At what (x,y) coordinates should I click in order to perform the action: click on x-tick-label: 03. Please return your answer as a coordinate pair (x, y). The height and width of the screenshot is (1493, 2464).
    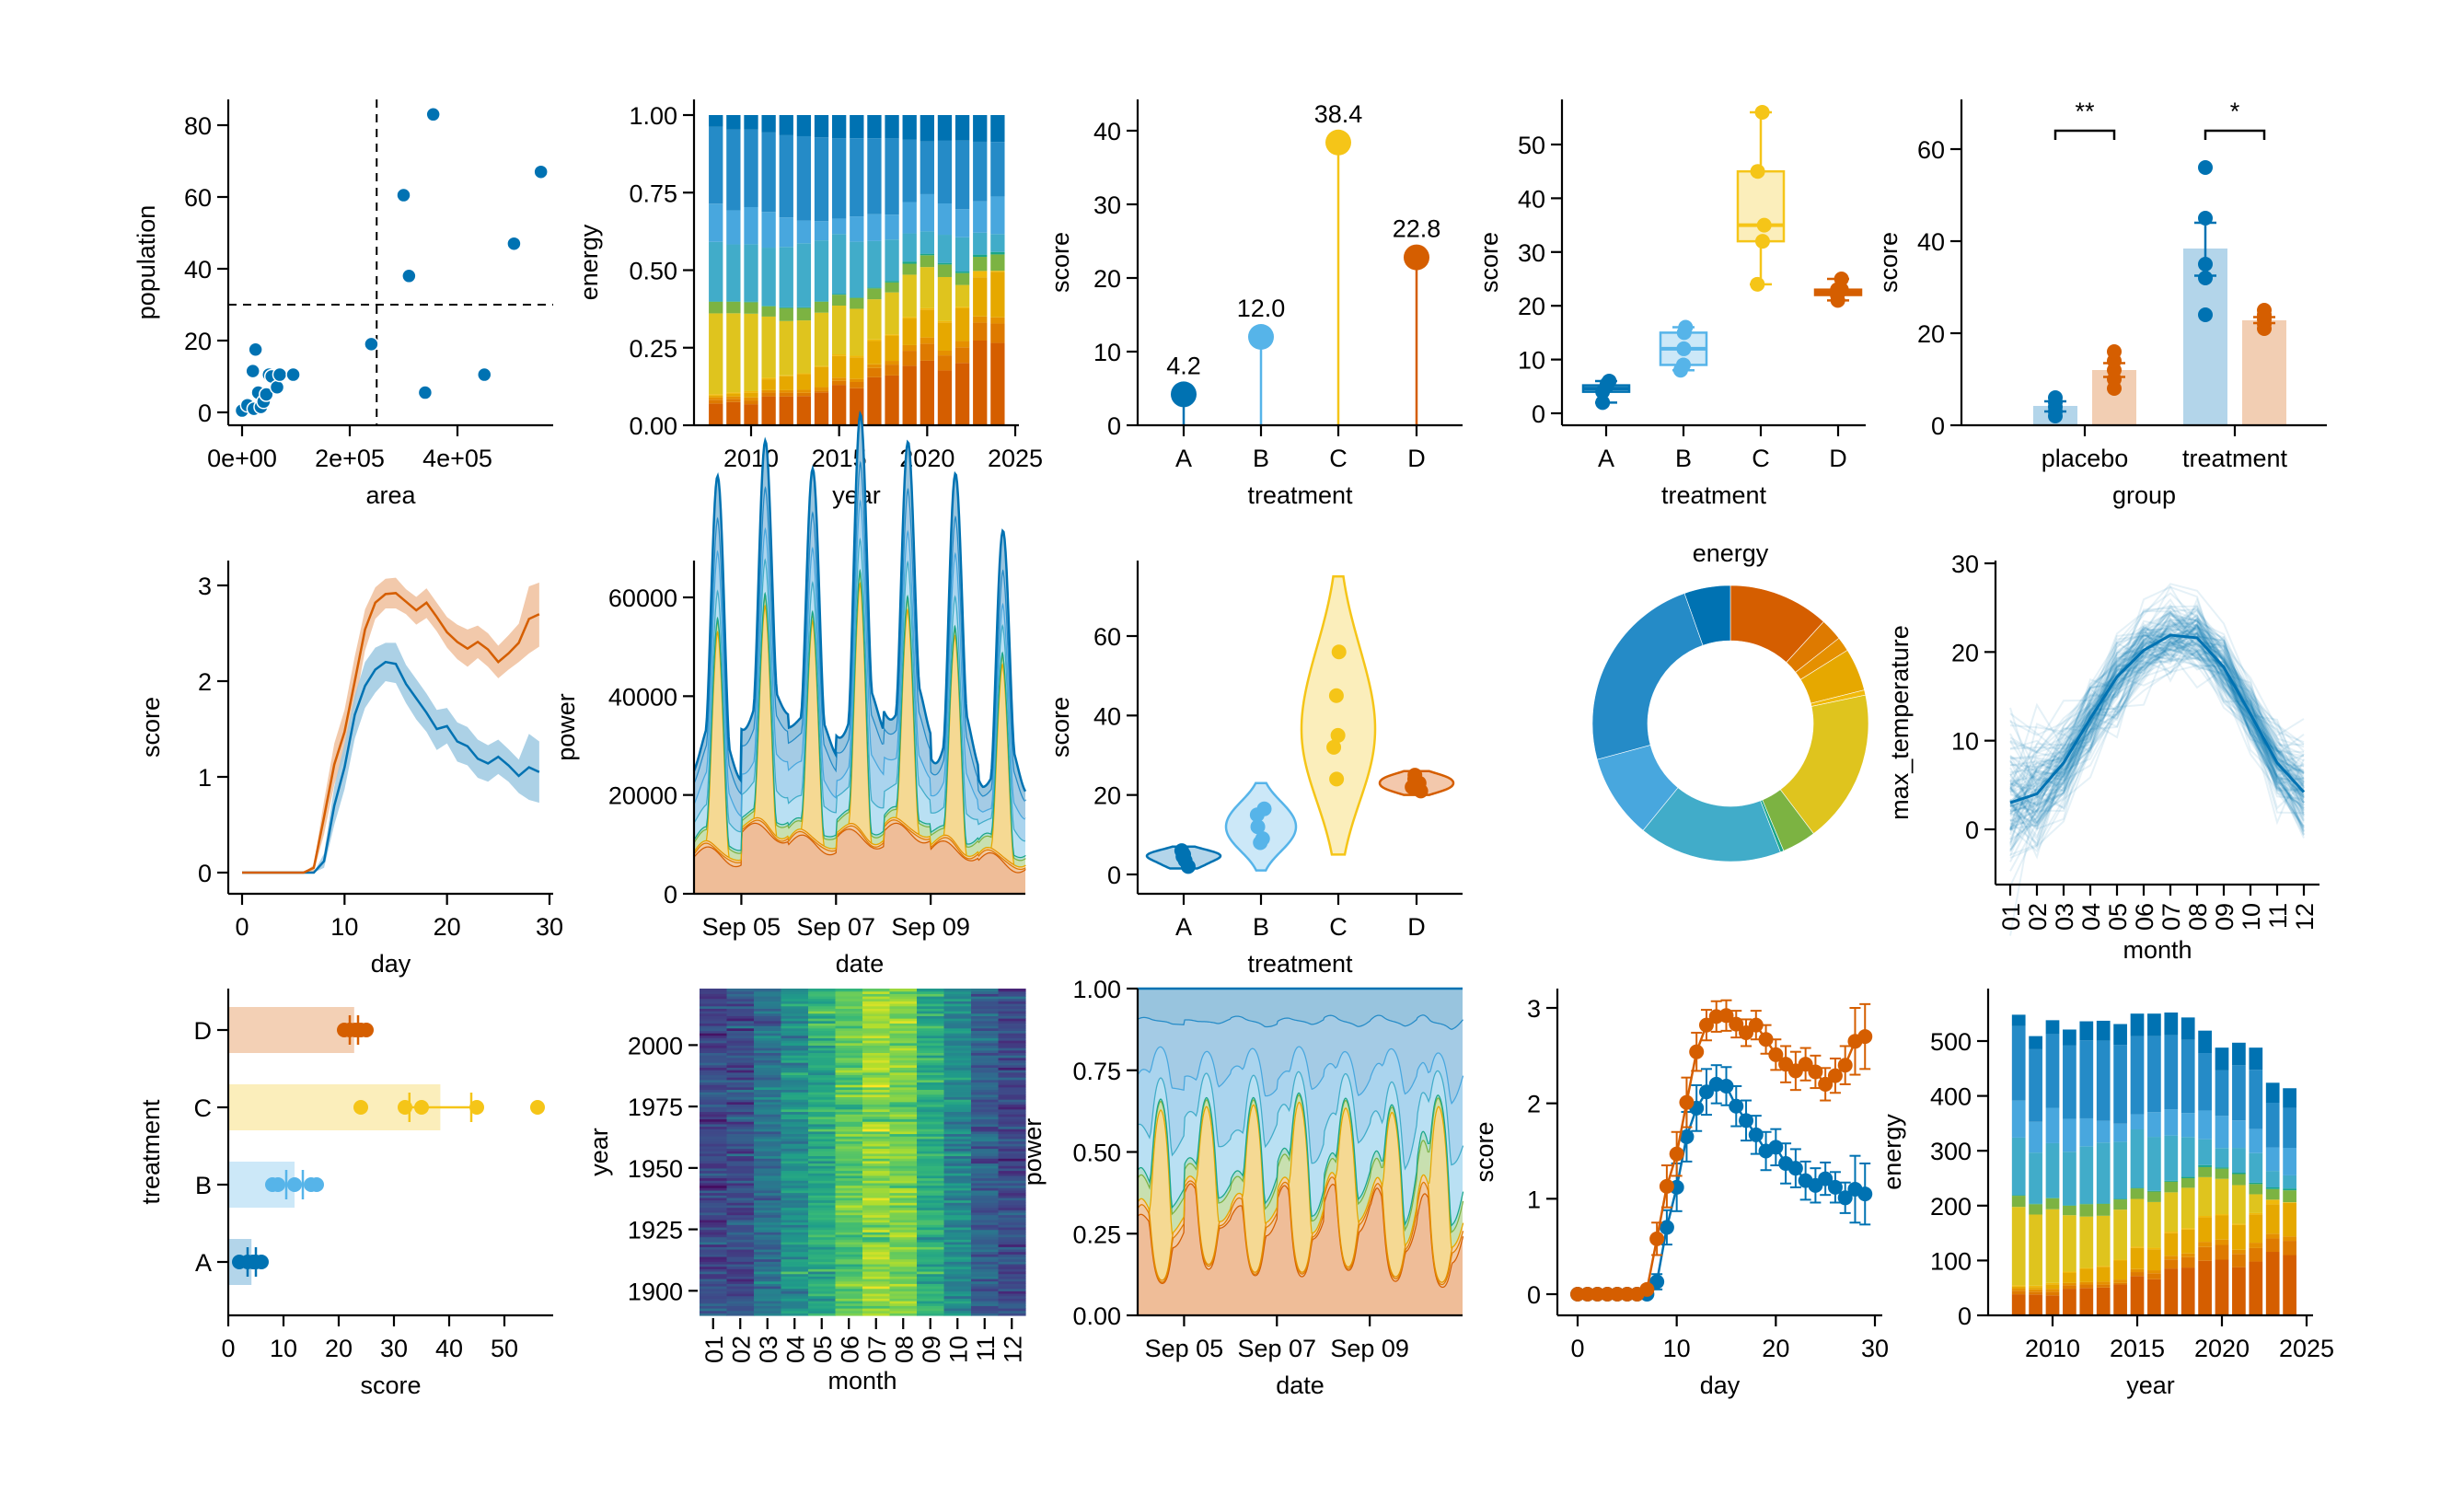
    Looking at the image, I should click on (2064, 917).